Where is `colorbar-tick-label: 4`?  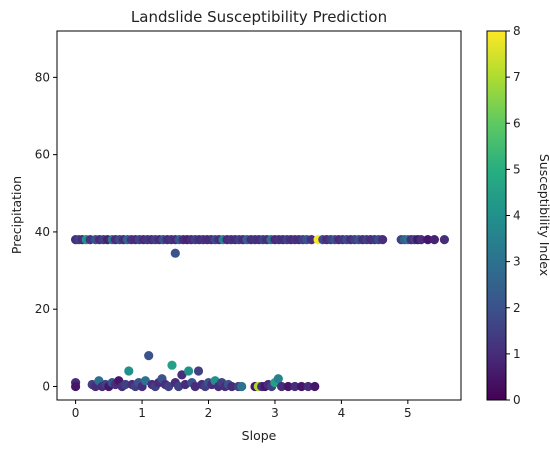 colorbar-tick-label: 4 is located at coordinates (517, 216).